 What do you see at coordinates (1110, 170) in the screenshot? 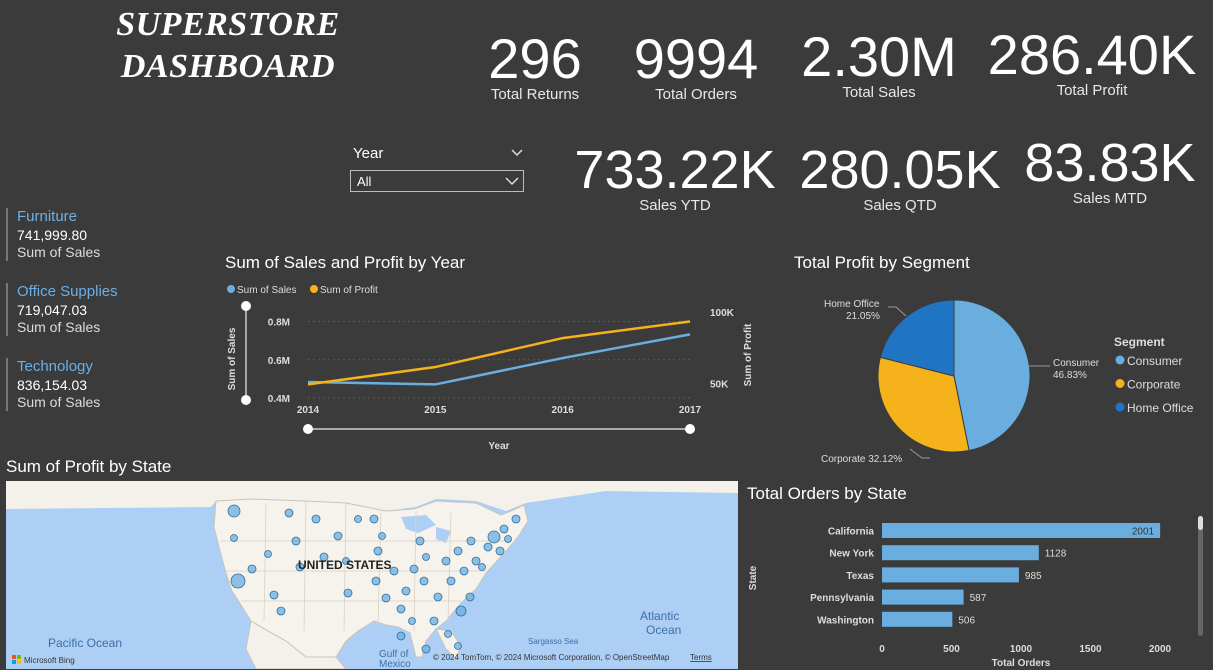
I see `kpi-sales-mtd: 83.83K Sales MTD` at bounding box center [1110, 170].